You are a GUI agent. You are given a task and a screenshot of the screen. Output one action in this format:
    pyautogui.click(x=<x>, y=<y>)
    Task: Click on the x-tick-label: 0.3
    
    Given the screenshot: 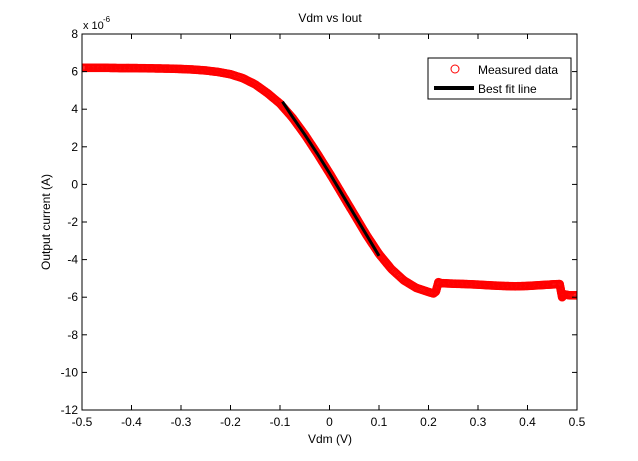 What is the action you would take?
    pyautogui.click(x=478, y=422)
    